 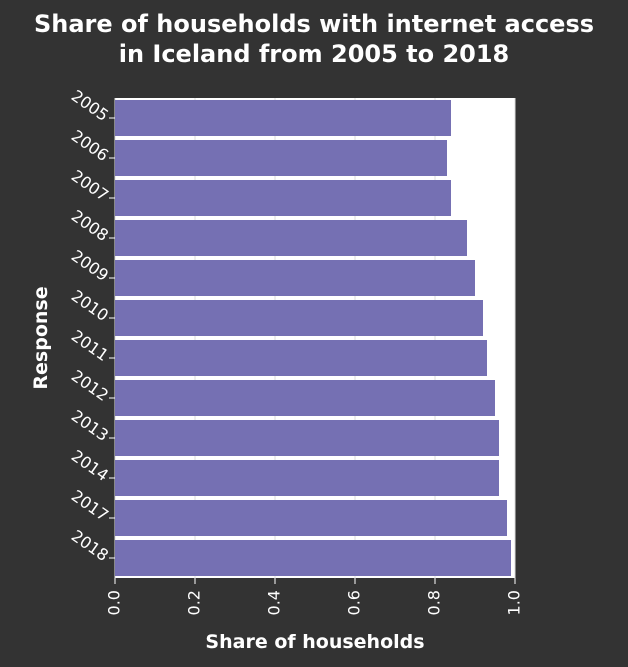 What do you see at coordinates (90, 465) in the screenshot?
I see `y-tick-label: 2014` at bounding box center [90, 465].